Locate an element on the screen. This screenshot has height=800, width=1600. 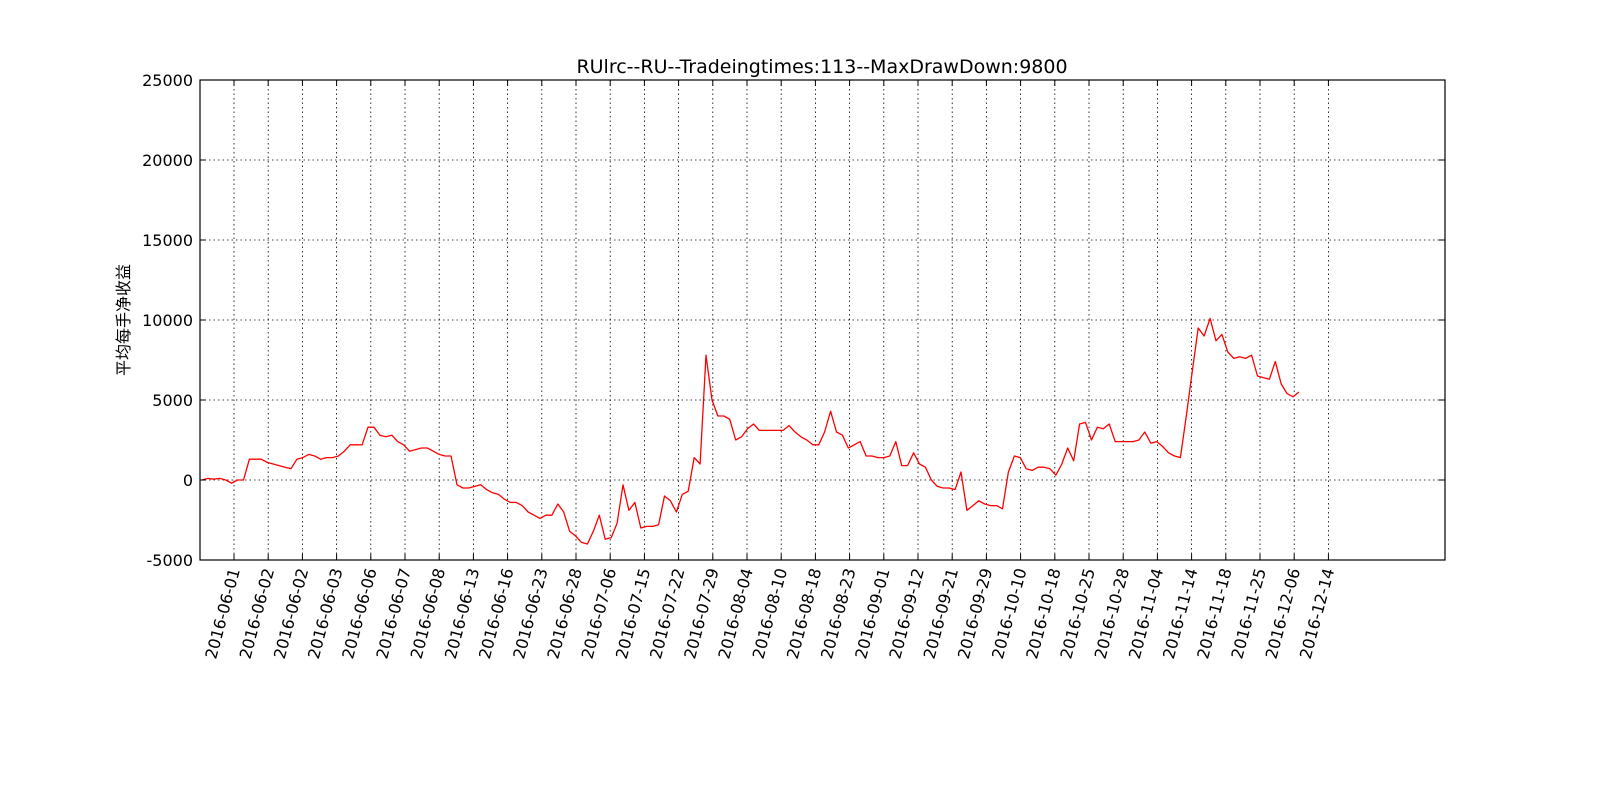
y-tick-label: 5000 is located at coordinates (172, 400).